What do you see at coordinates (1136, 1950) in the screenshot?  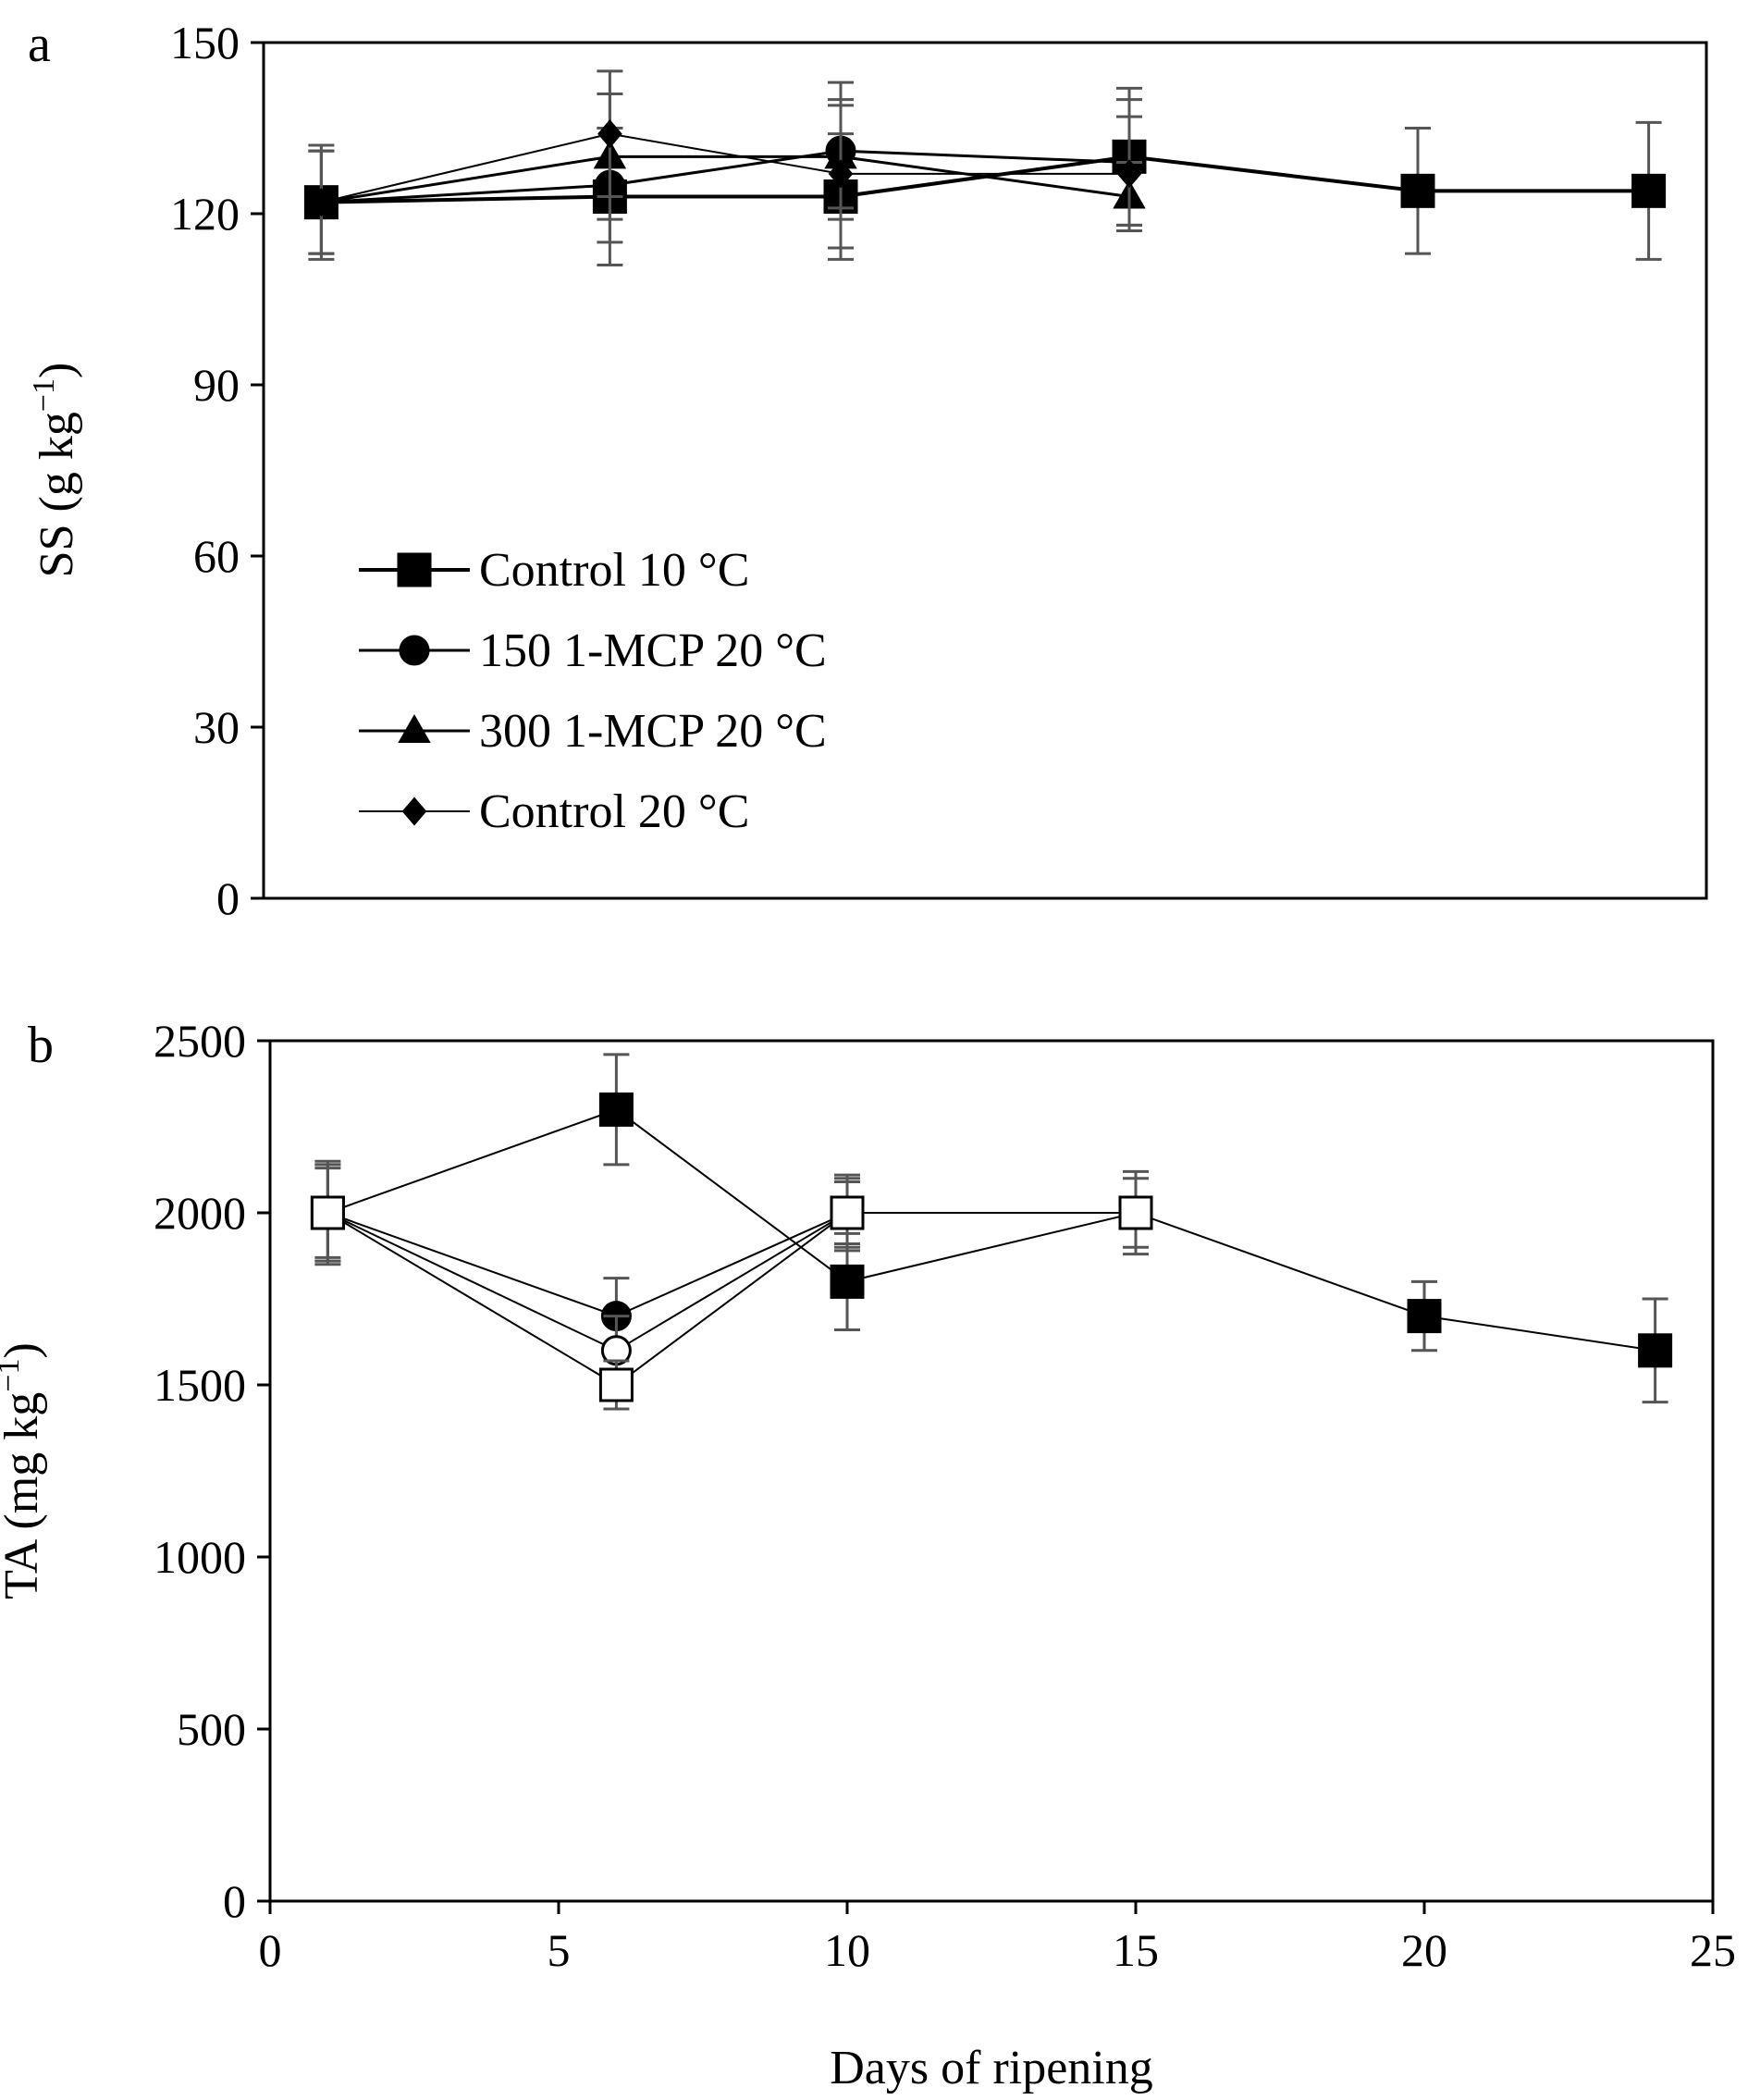 I see `panel-b-x-tick-label: 15` at bounding box center [1136, 1950].